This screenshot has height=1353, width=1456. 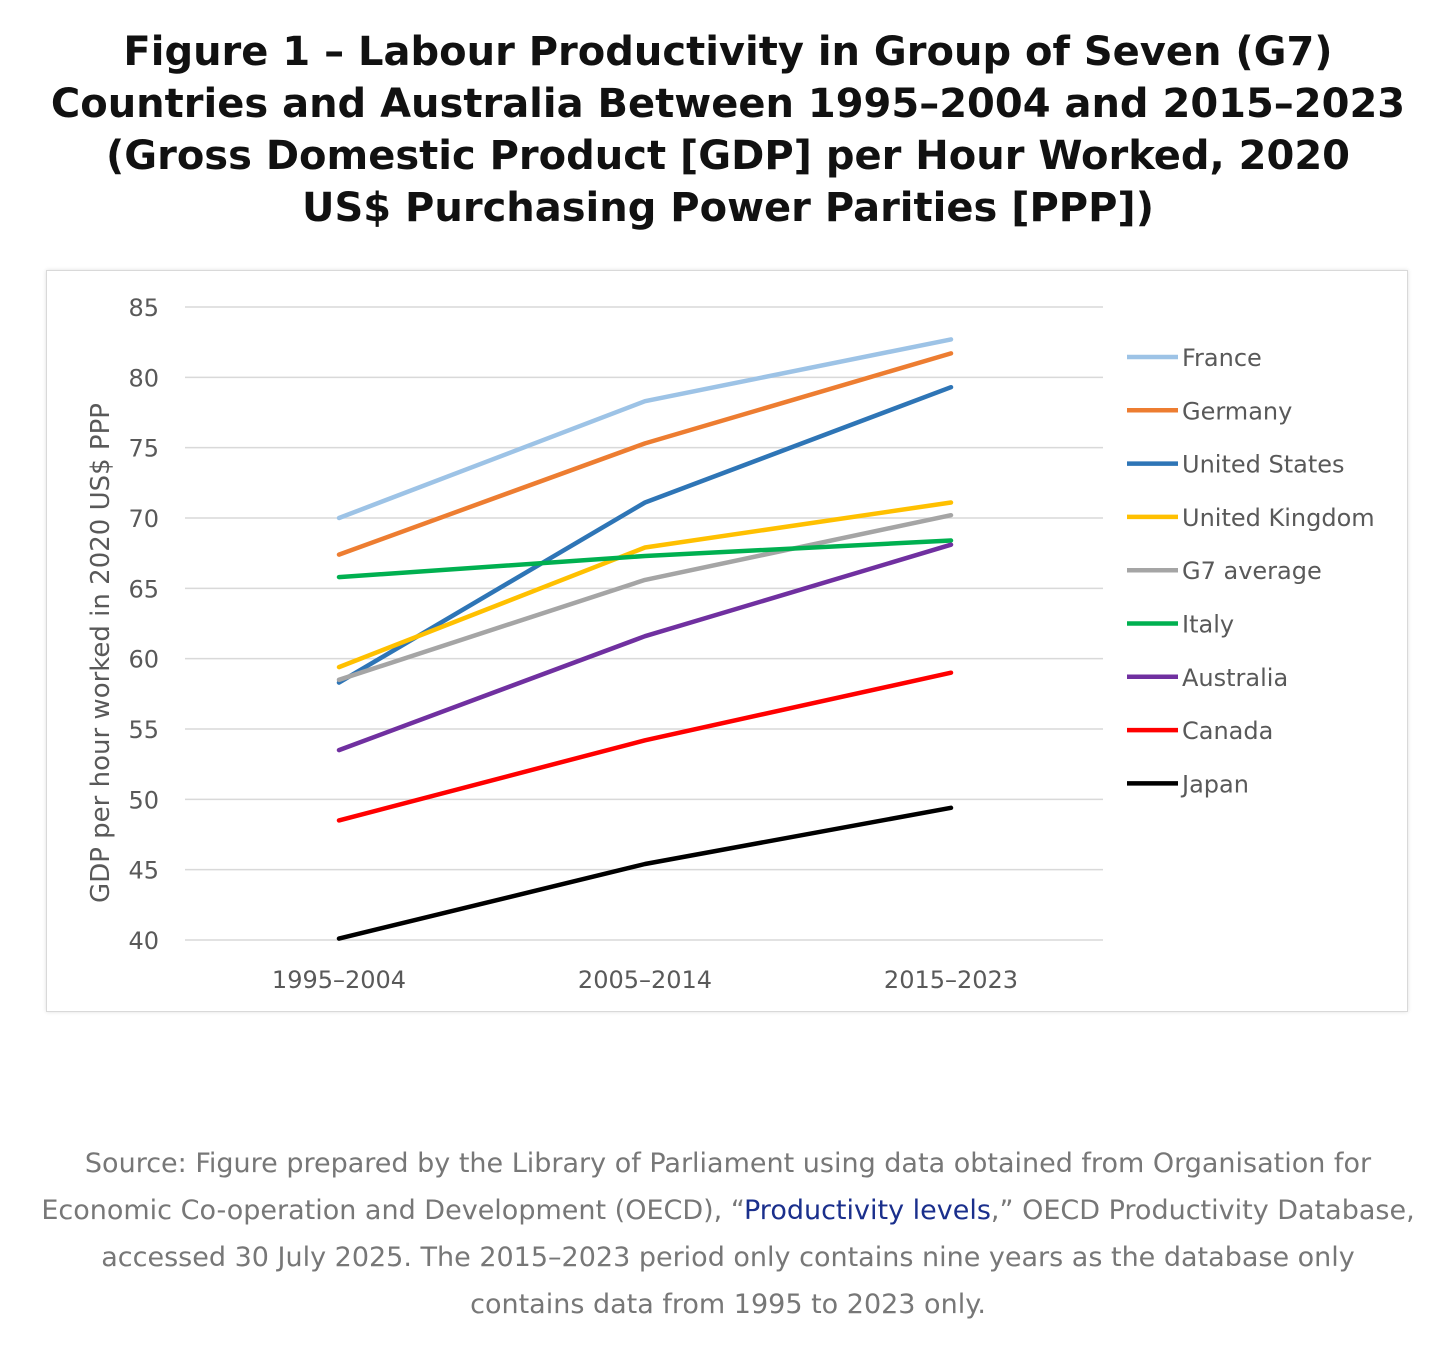 I want to click on figure-title-line: US$ Purchasing Power Parities [PPP]), so click(x=728, y=208).